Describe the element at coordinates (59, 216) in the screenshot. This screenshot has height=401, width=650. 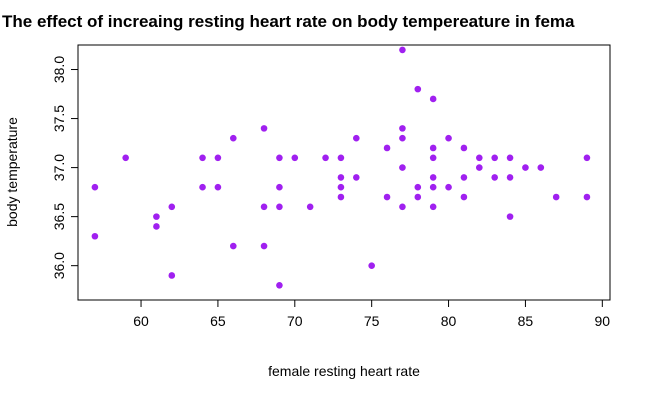
I see `y-tick-label: 36.5` at that location.